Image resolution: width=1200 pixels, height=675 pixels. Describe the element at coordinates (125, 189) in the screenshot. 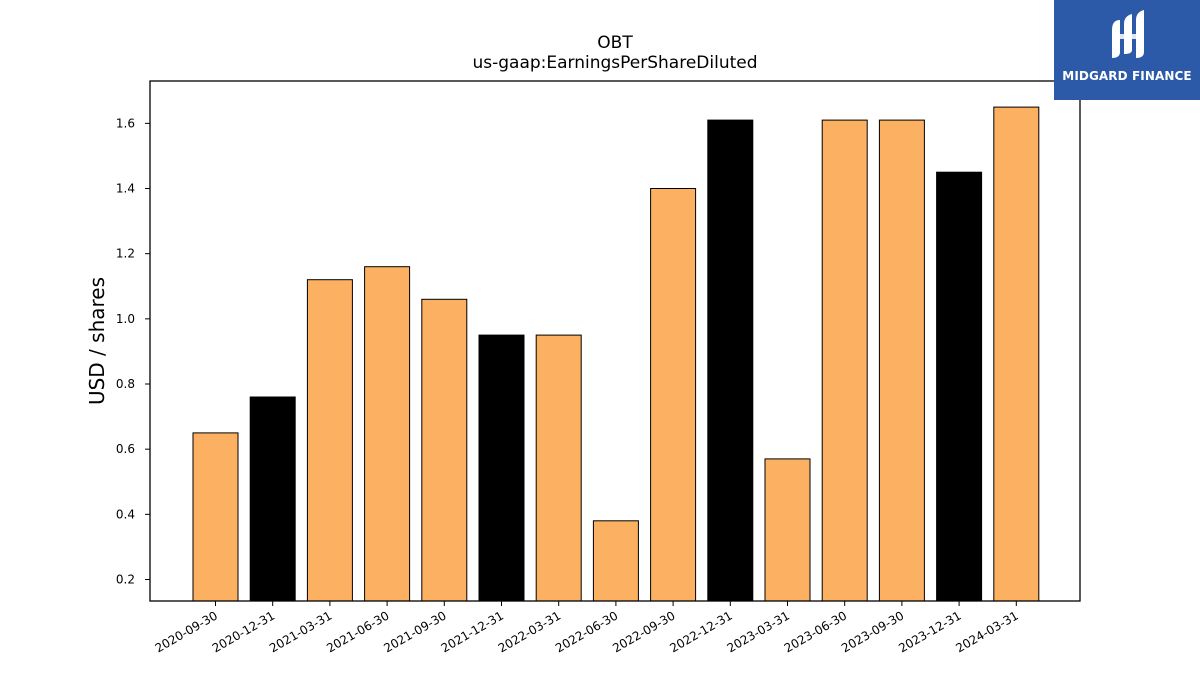

I see `y-tick-label: 1.4` at that location.